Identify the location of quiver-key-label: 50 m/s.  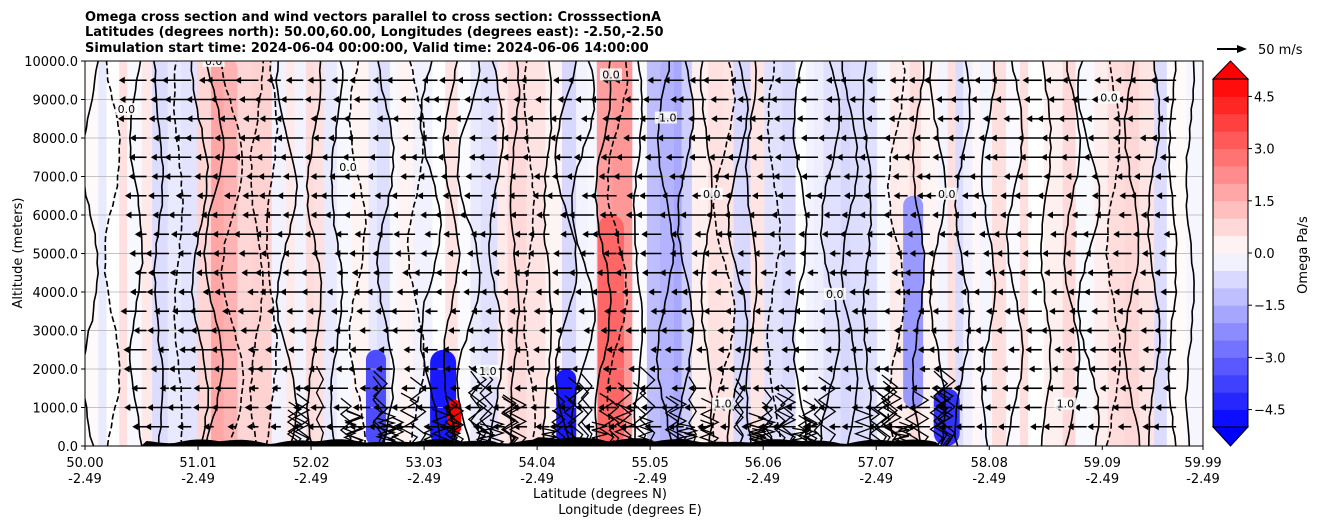
(1280, 50).